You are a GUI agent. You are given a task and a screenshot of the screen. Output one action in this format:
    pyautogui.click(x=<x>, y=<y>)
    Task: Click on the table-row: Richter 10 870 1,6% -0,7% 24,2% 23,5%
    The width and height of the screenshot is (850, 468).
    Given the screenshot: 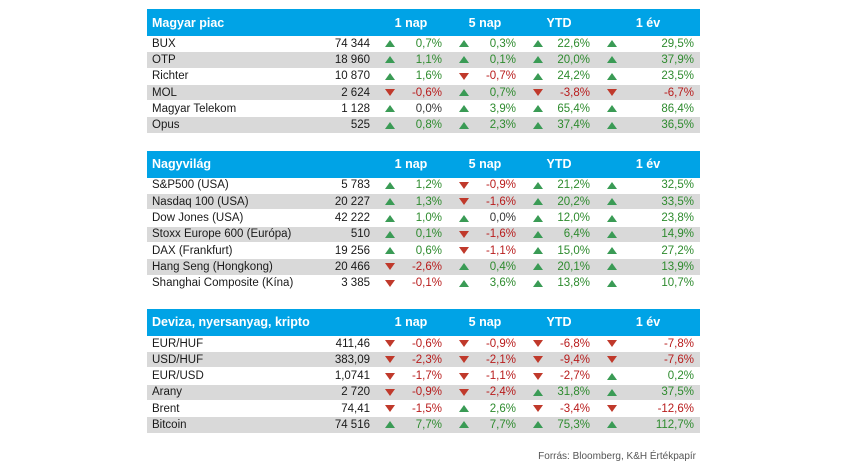 What is the action you would take?
    pyautogui.click(x=423, y=77)
    